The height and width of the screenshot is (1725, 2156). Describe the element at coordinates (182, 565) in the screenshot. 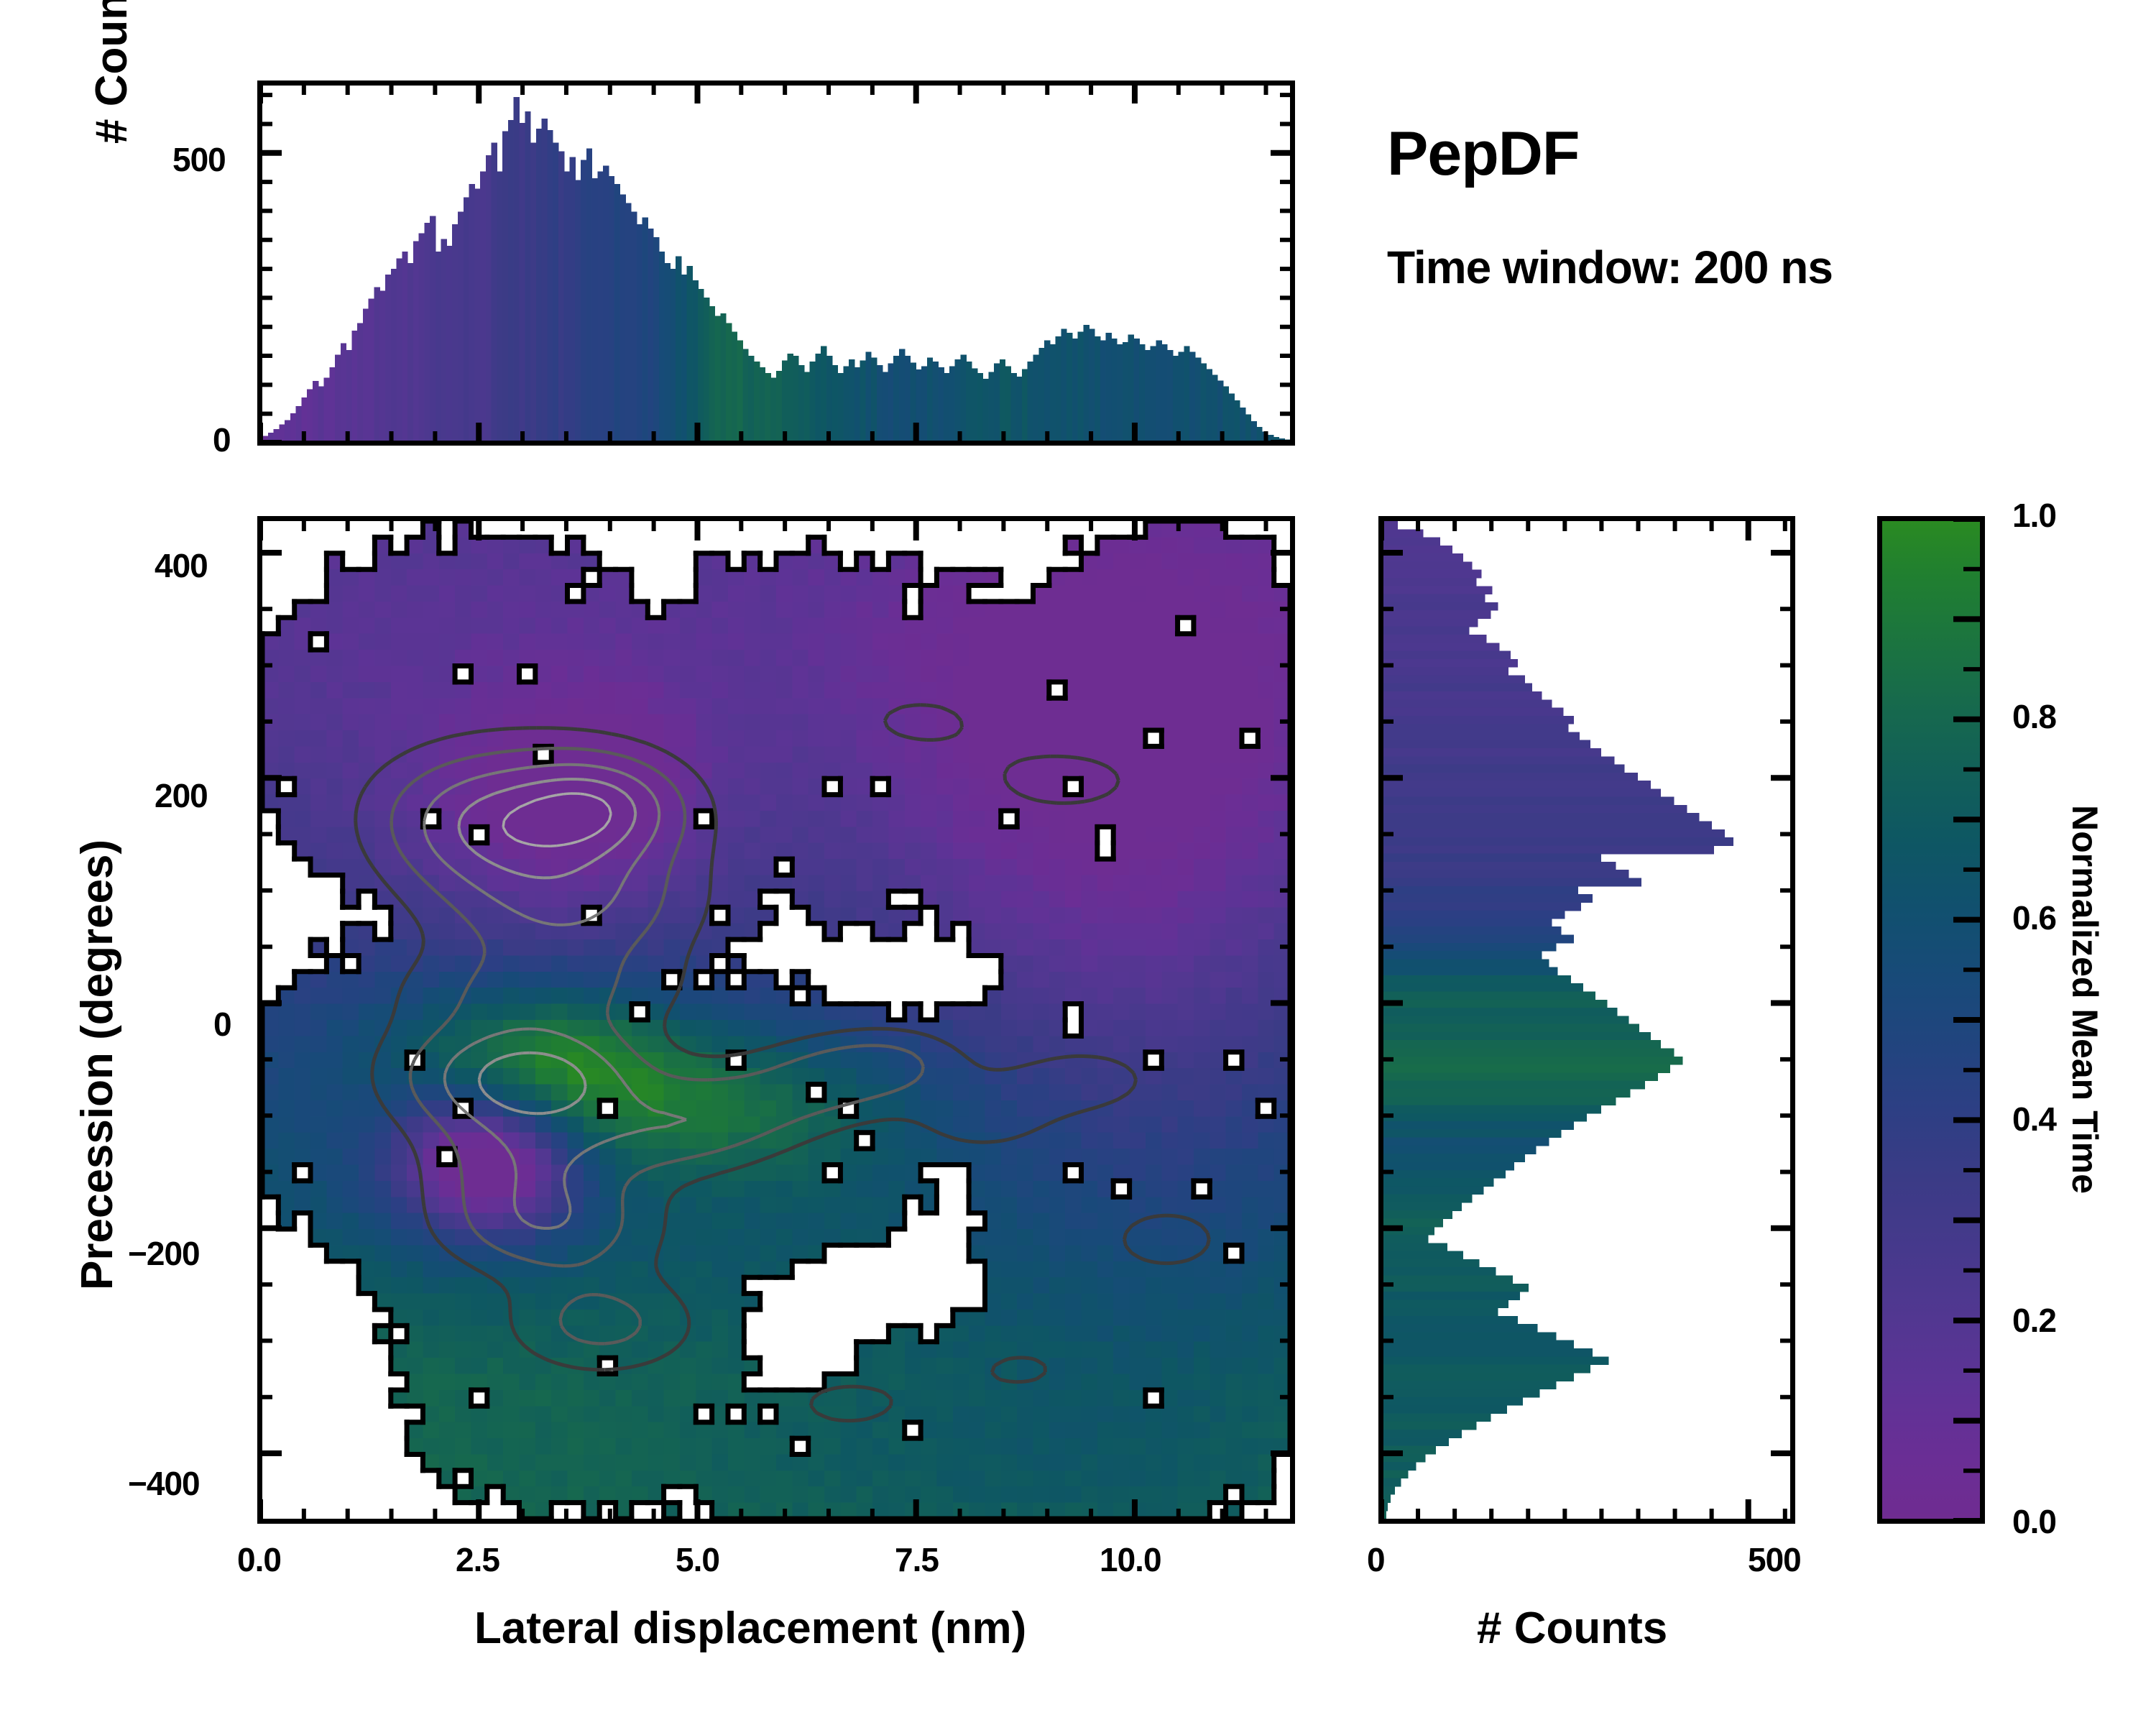

I see `main-ytick-400: 400` at that location.